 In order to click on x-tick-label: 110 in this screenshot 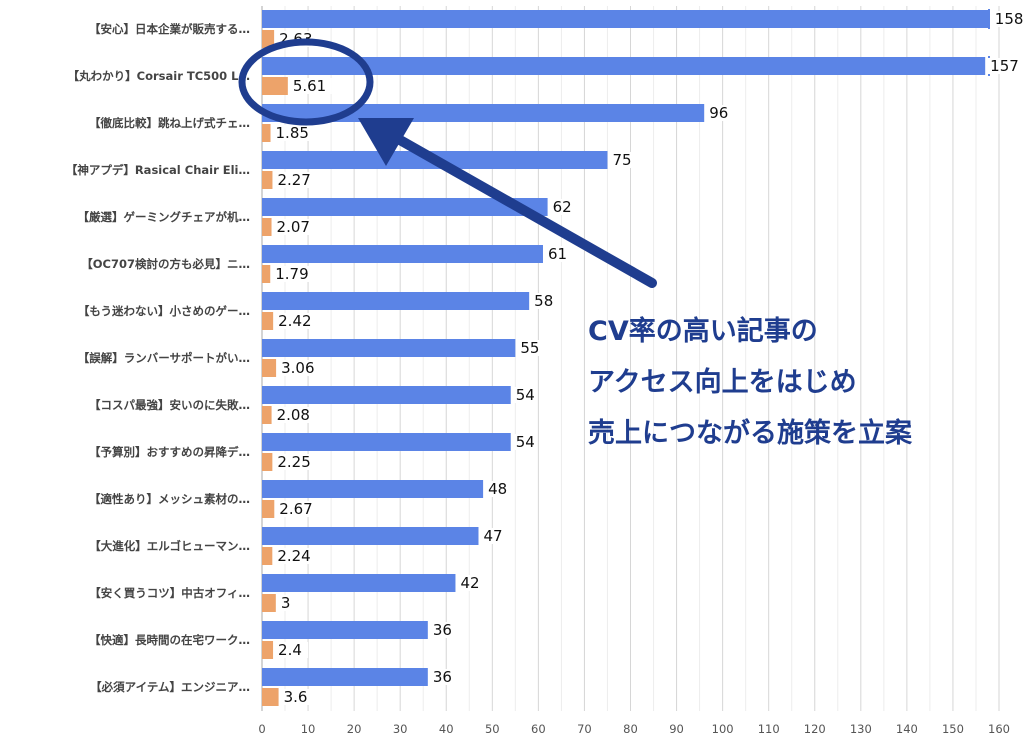, I will do `click(769, 729)`.